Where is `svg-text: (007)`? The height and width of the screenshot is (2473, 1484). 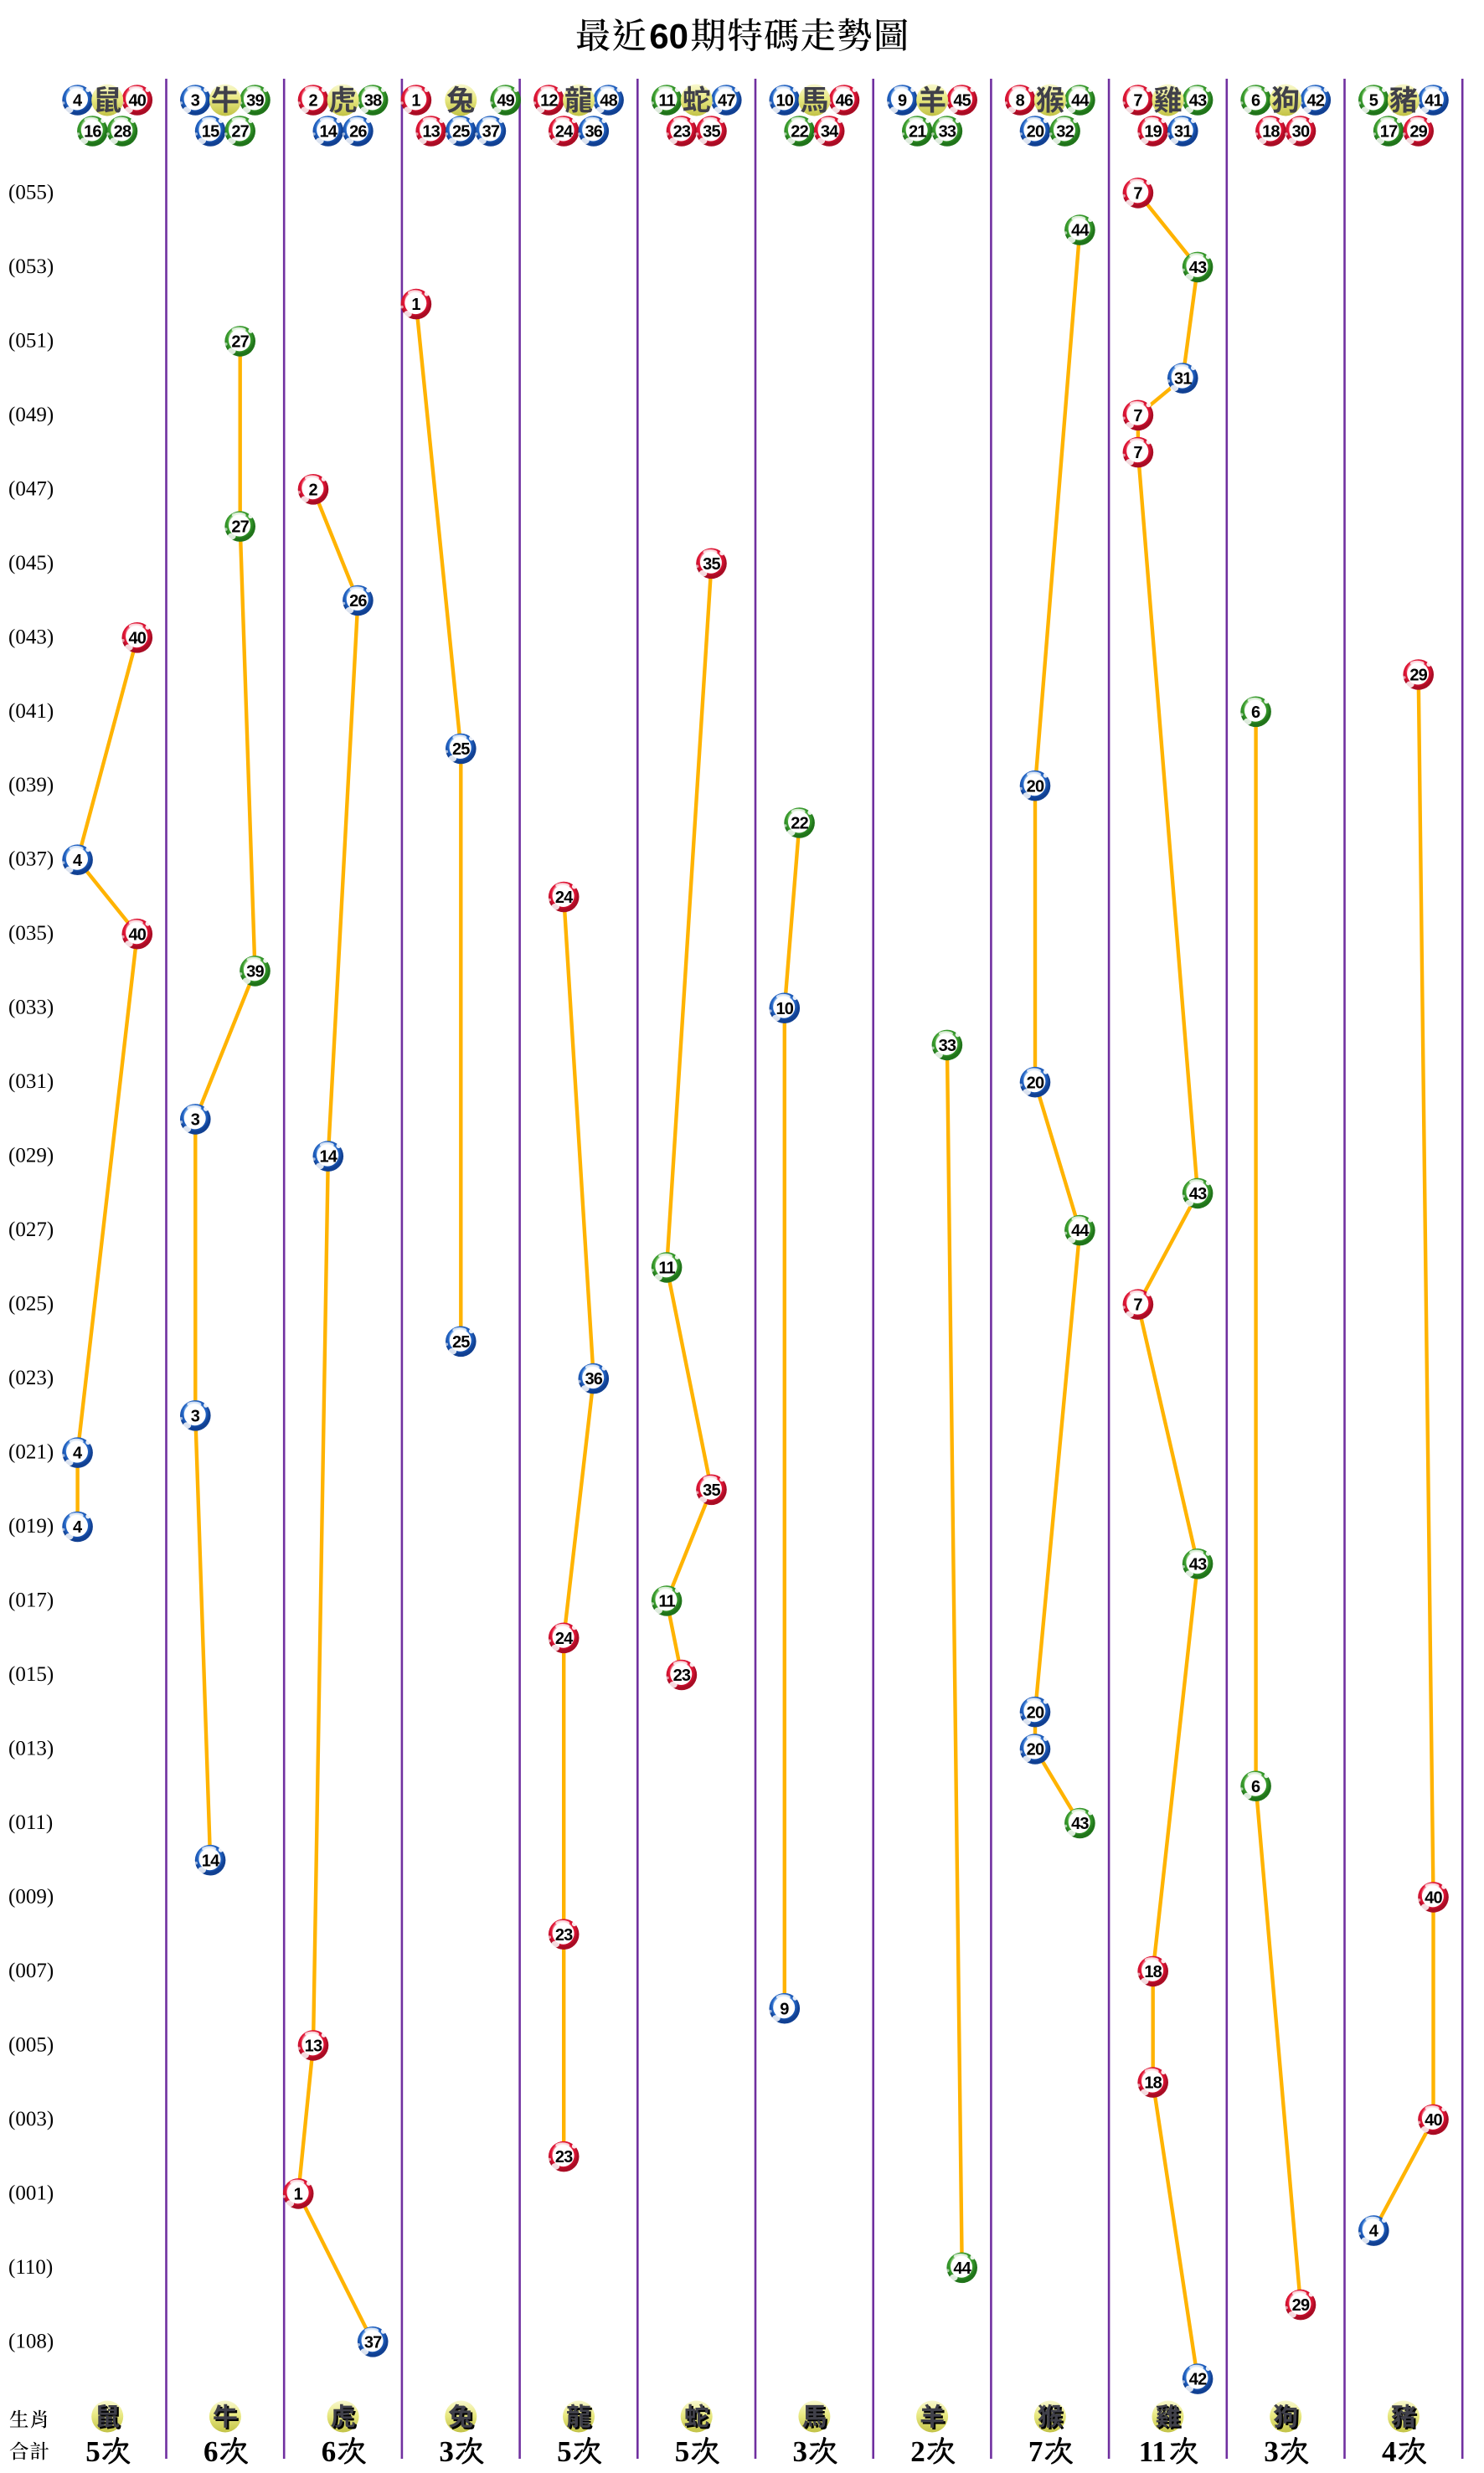
svg-text: (007) is located at coordinates (31, 1971).